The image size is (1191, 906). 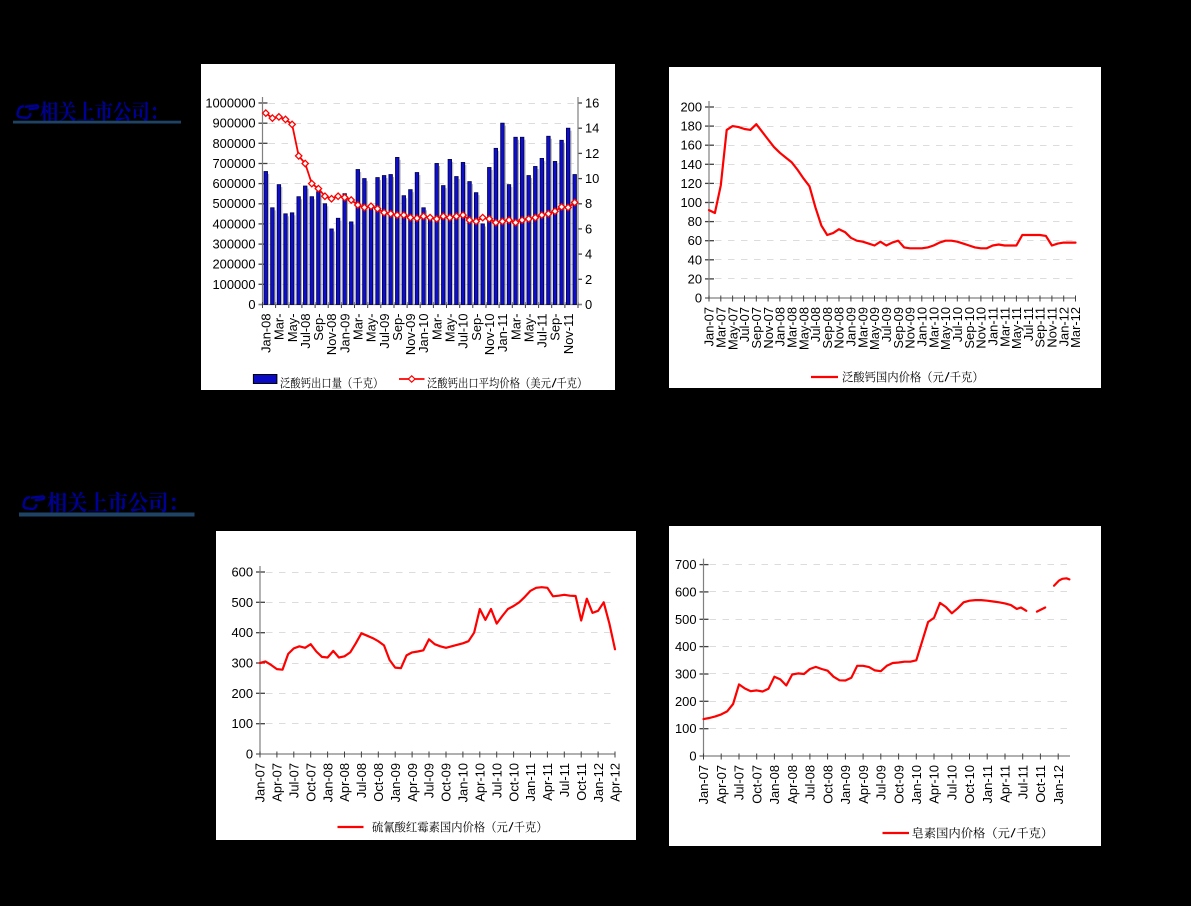 What do you see at coordinates (691, 164) in the screenshot?
I see `svg-text: 140` at bounding box center [691, 164].